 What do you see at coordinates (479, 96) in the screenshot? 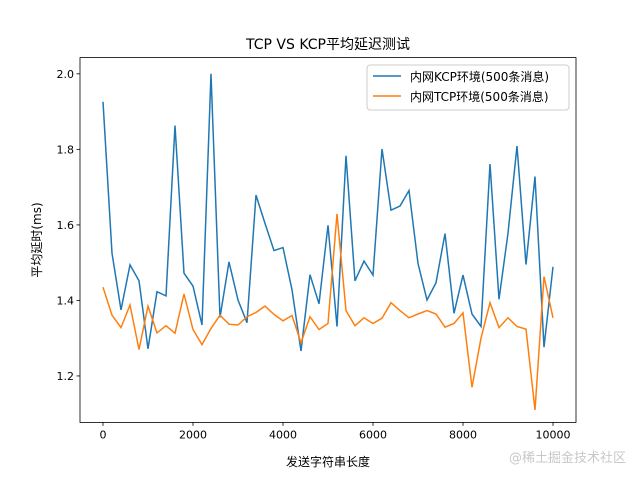
I see `legend-label-tcp: 内网TCP环境(500条消息)` at bounding box center [479, 96].